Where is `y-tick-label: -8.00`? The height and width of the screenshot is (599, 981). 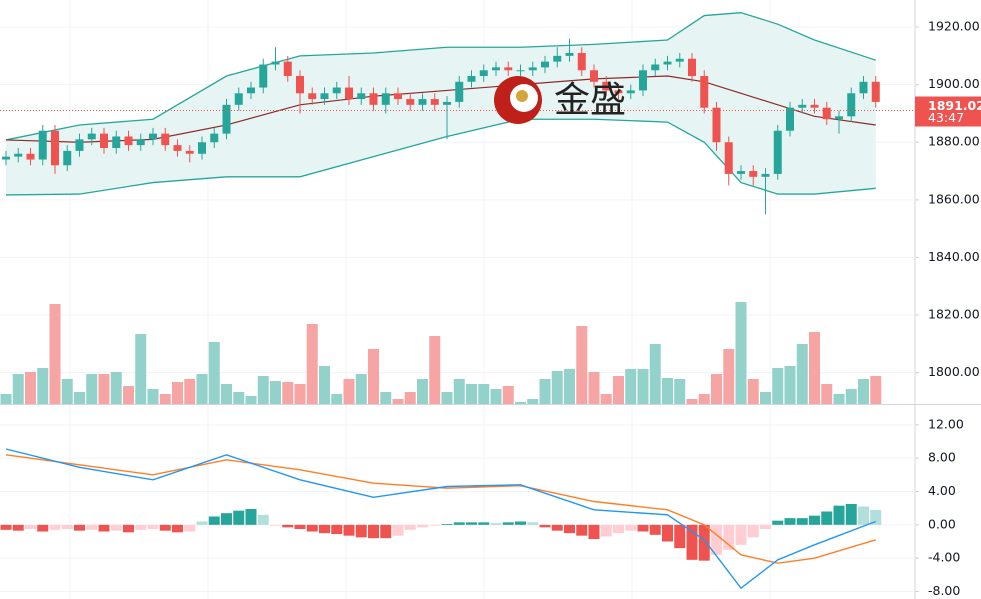
y-tick-label: -8.00 is located at coordinates (944, 590).